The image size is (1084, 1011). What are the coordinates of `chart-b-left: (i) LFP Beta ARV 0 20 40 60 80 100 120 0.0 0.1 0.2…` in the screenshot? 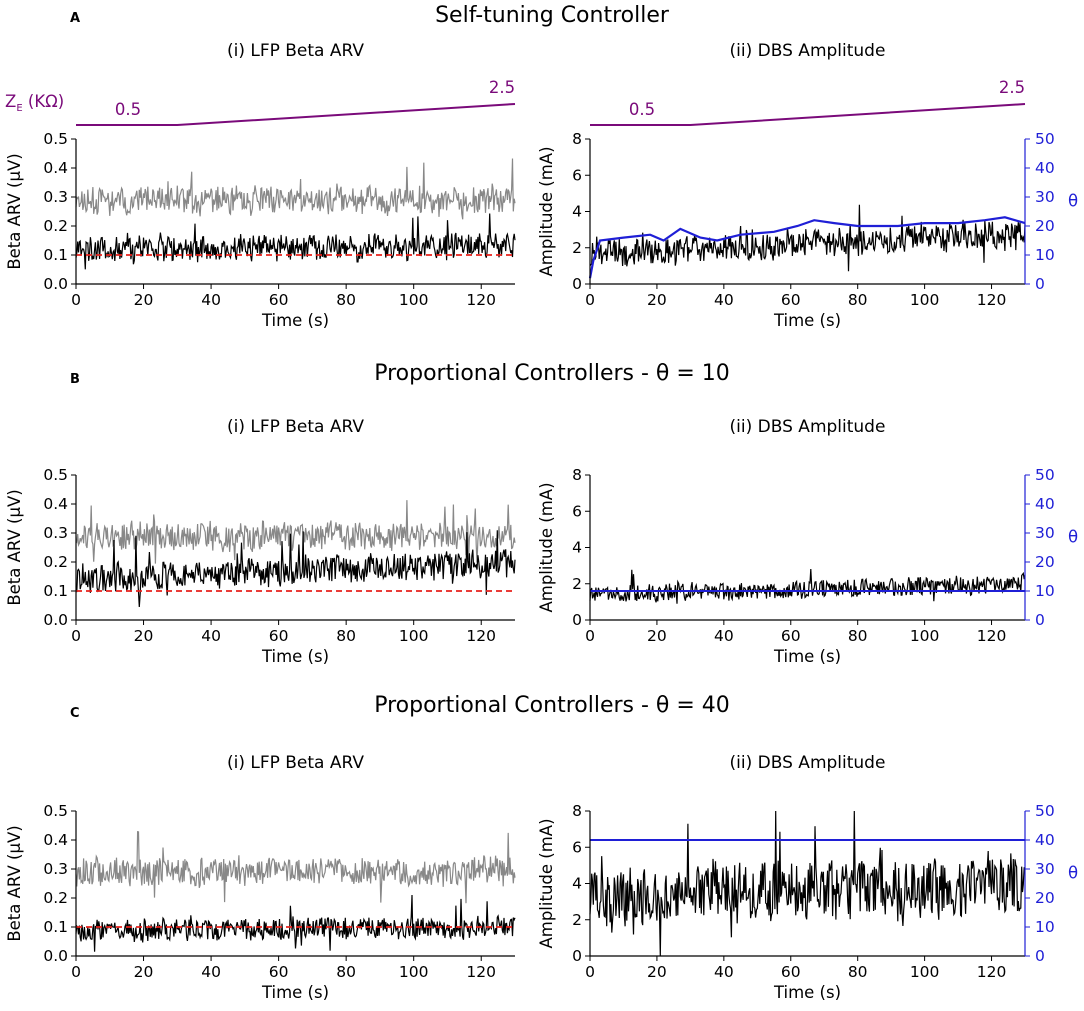 It's located at (260, 541).